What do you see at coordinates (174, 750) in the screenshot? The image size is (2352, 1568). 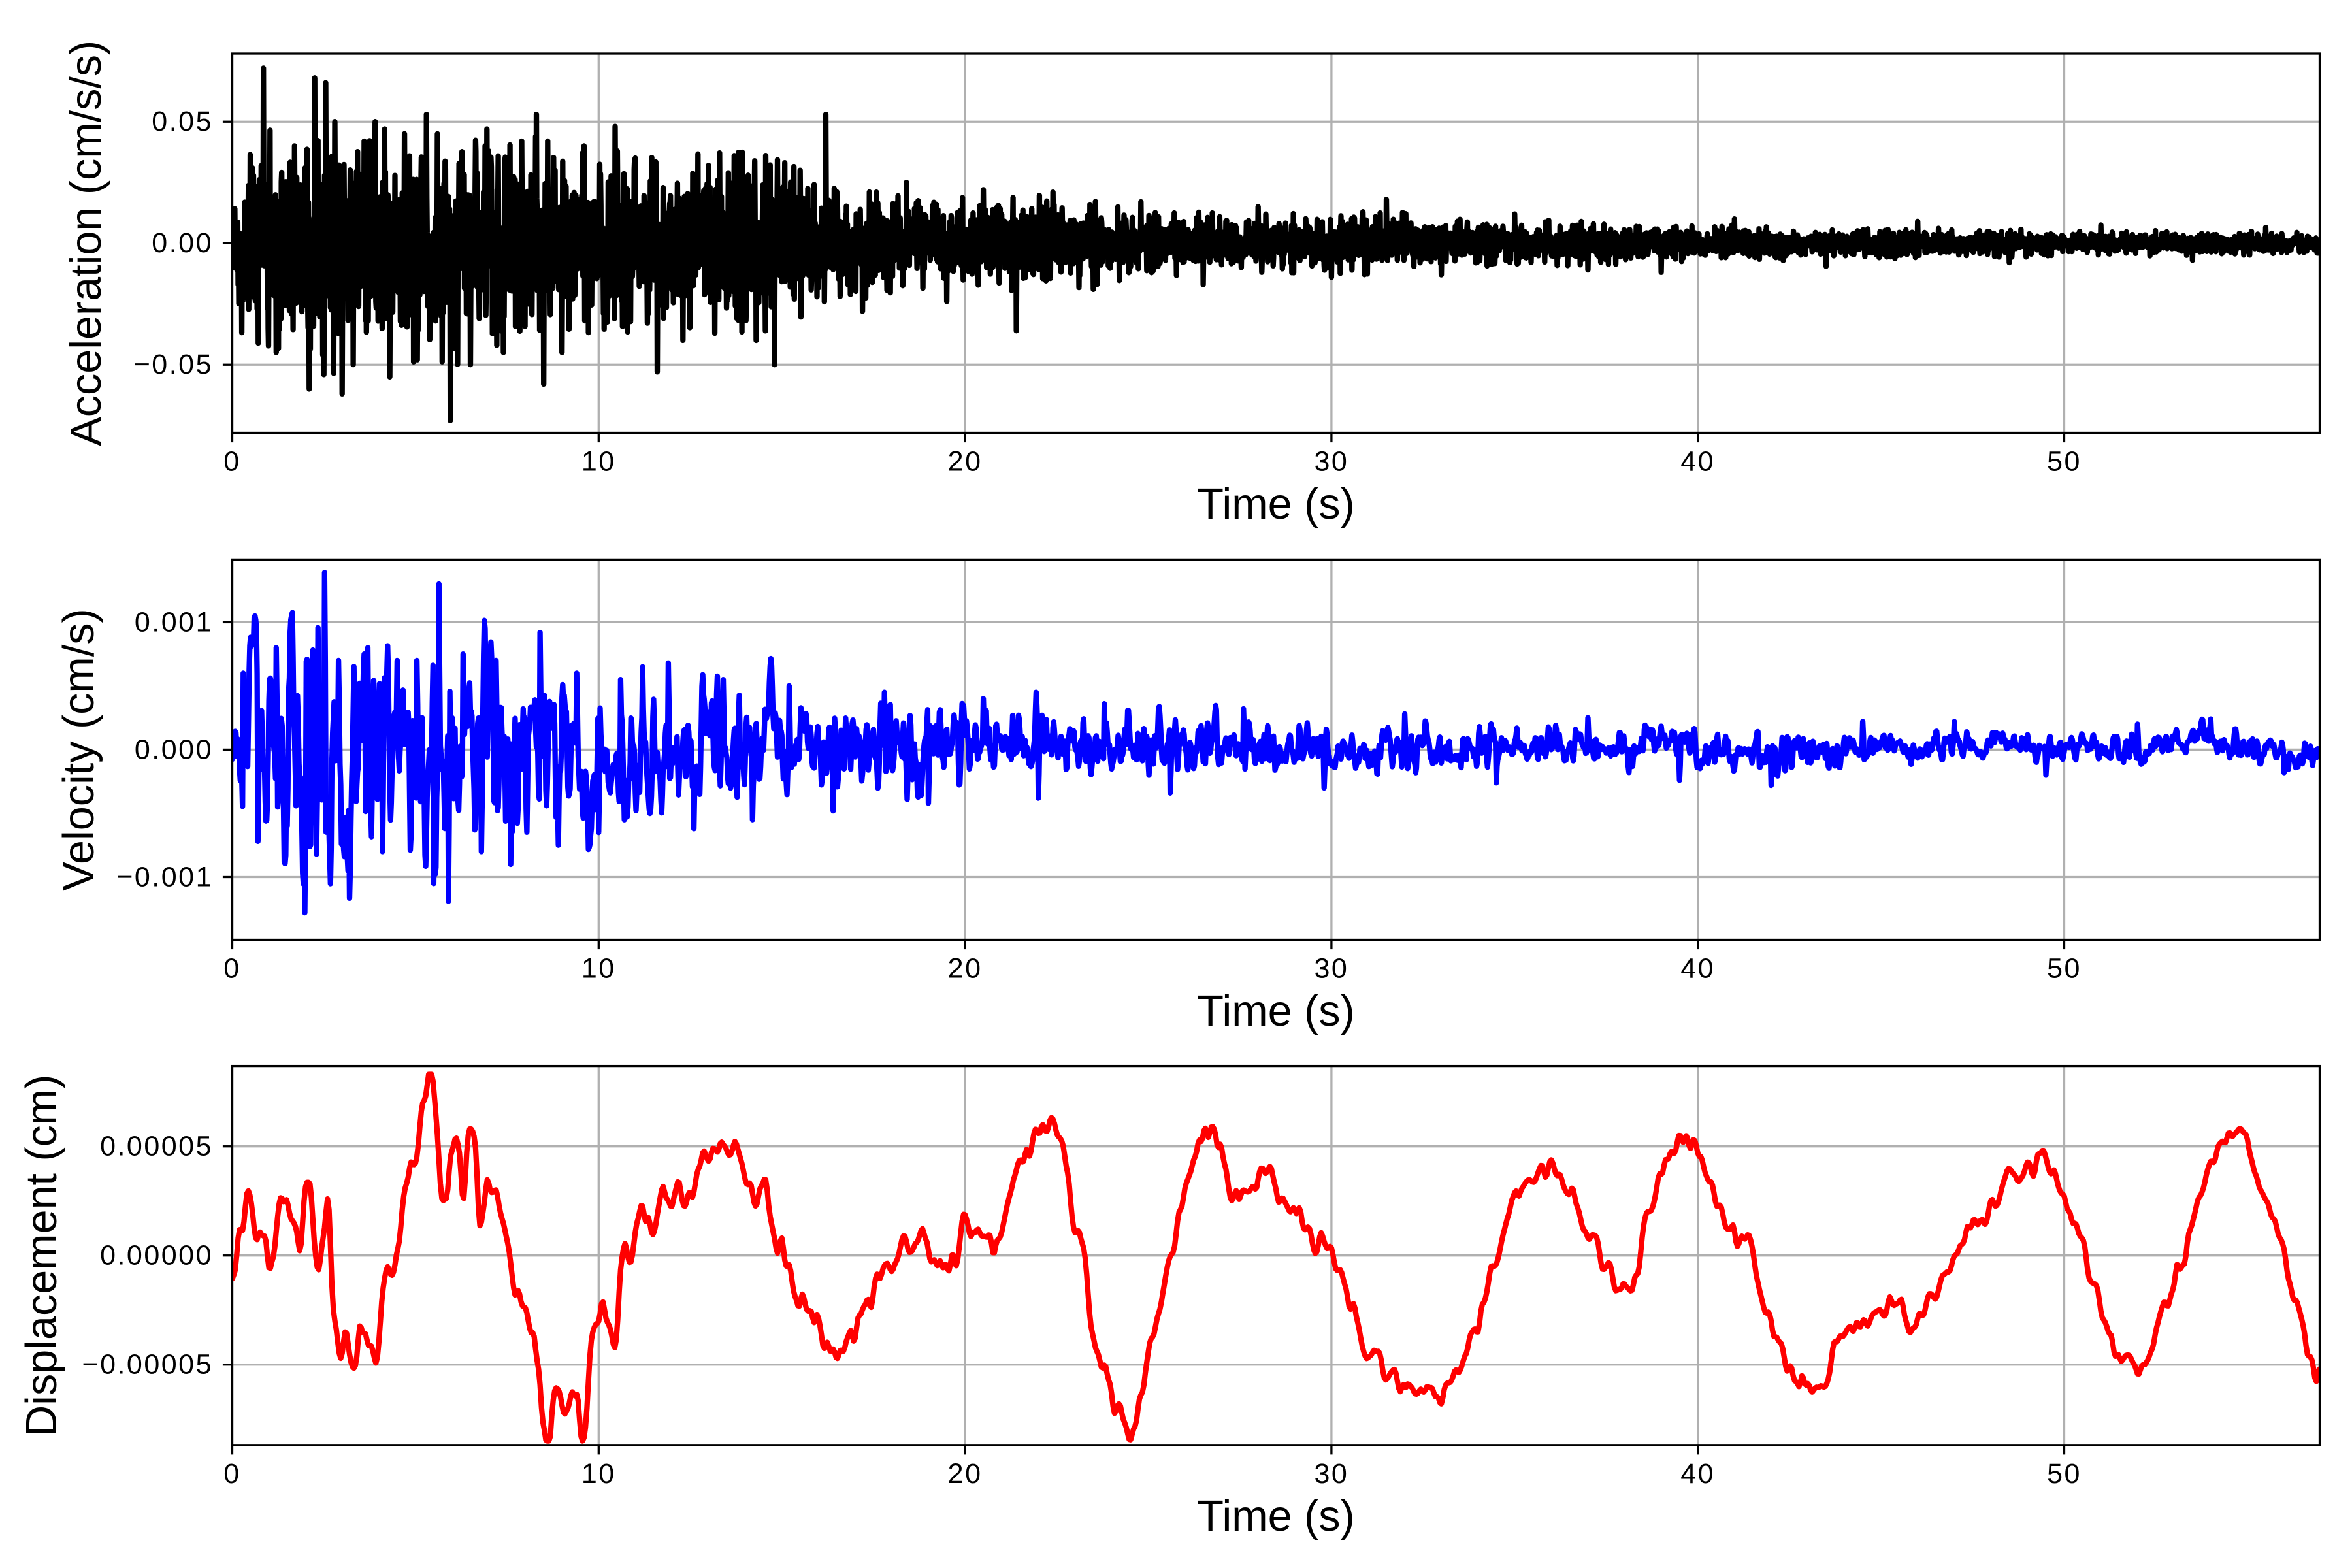 I see `svg-text: 0.000` at bounding box center [174, 750].